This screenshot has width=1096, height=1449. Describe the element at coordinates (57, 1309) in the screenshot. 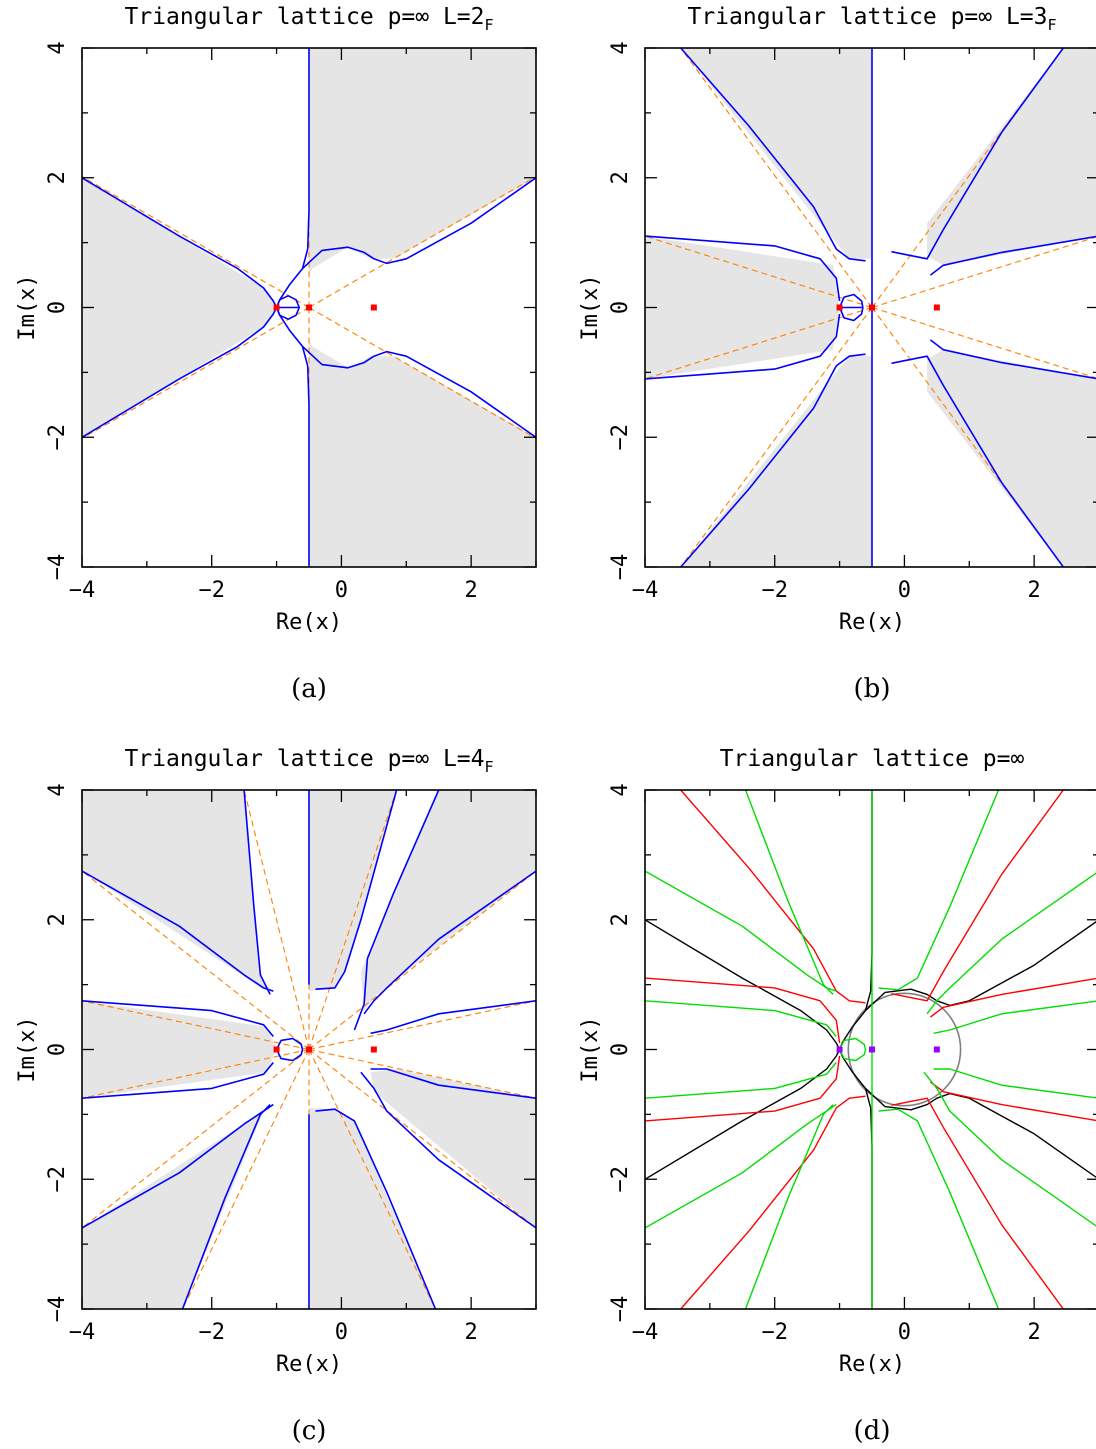

I see `y-tick-label: −4` at that location.